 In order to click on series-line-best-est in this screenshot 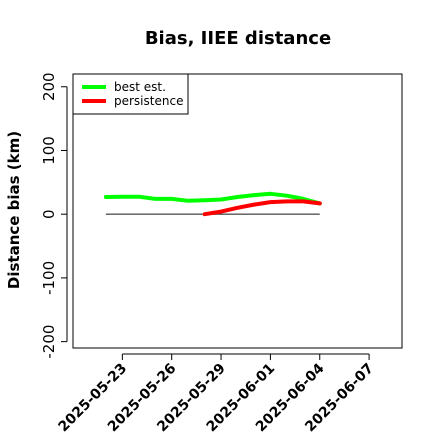, I will do `click(212, 198)`.